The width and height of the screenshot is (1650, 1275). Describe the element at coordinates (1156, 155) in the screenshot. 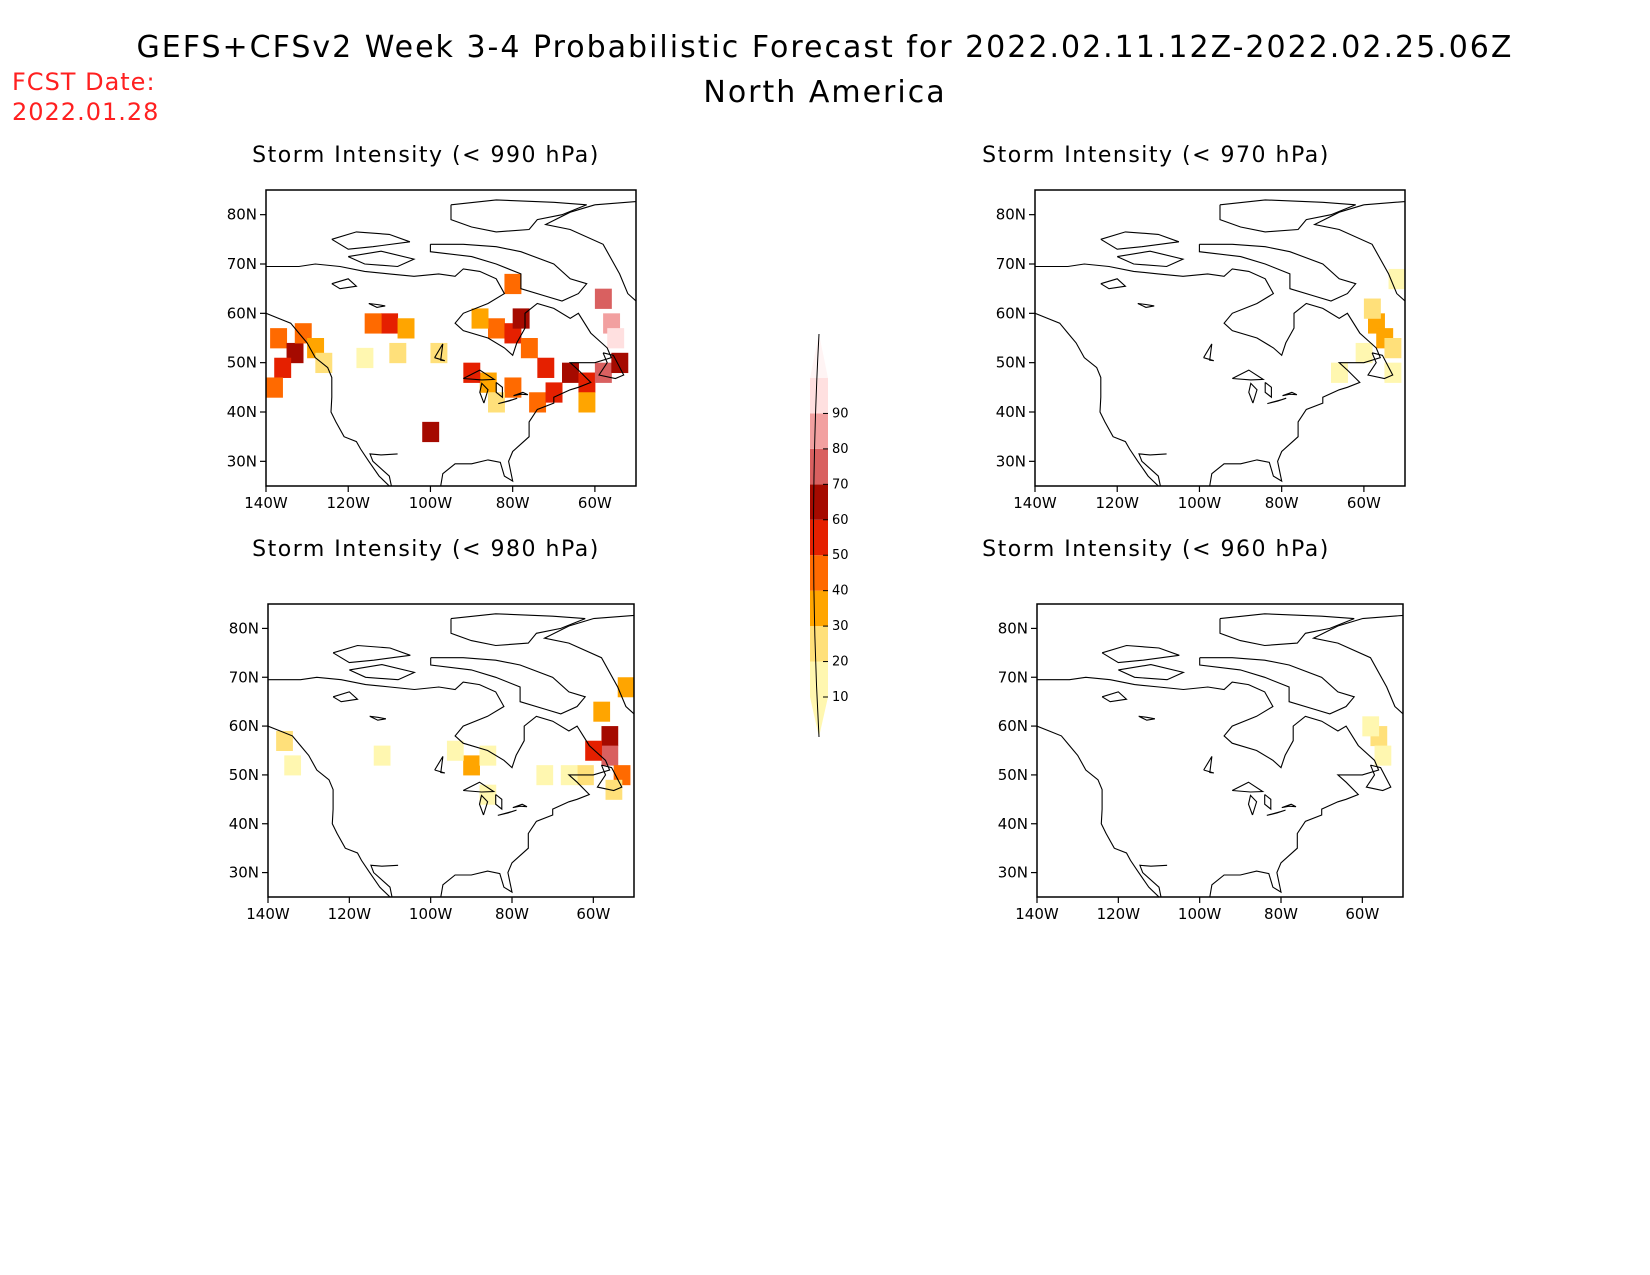

I see `panel-title-970: Storm Intensity (< 970 hPa)` at that location.